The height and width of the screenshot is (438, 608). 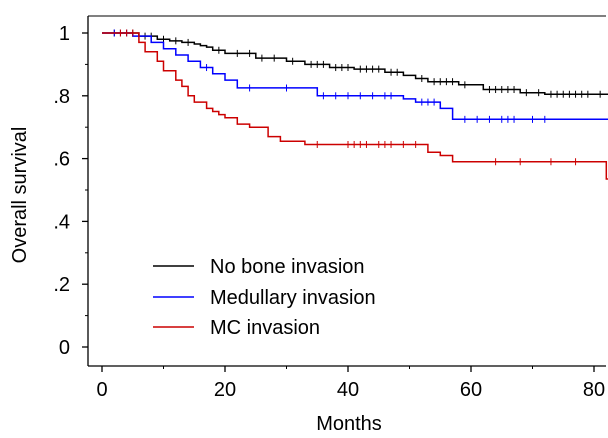 What do you see at coordinates (348, 390) in the screenshot?
I see `x-tick-label: 40` at bounding box center [348, 390].